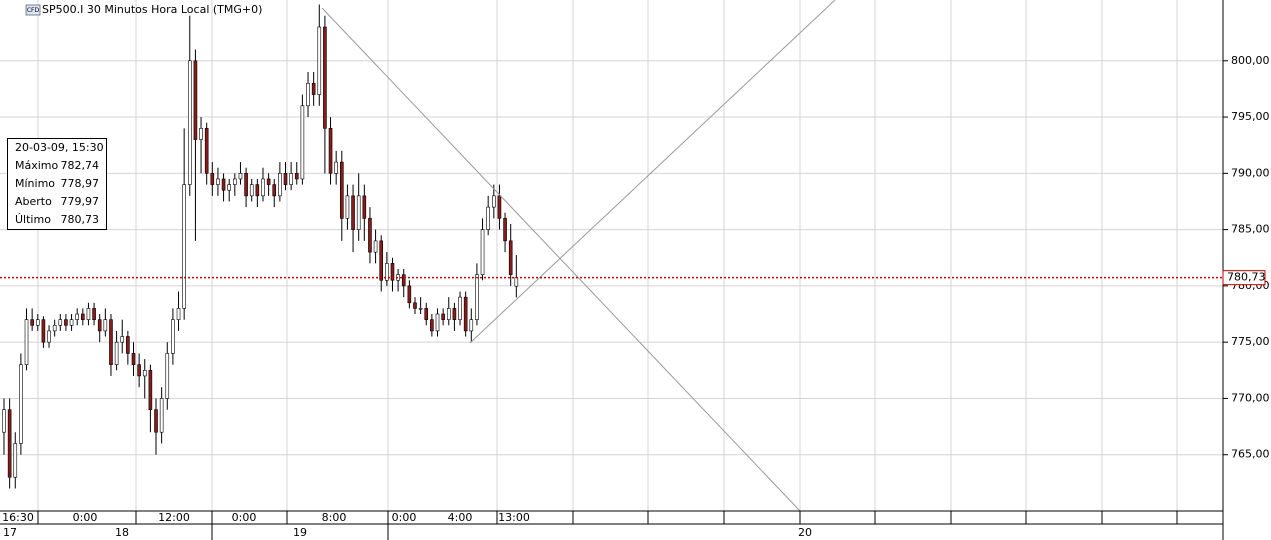 This screenshot has width=1271, height=540. I want to click on y-tick-label: 800,00, so click(1250, 60).